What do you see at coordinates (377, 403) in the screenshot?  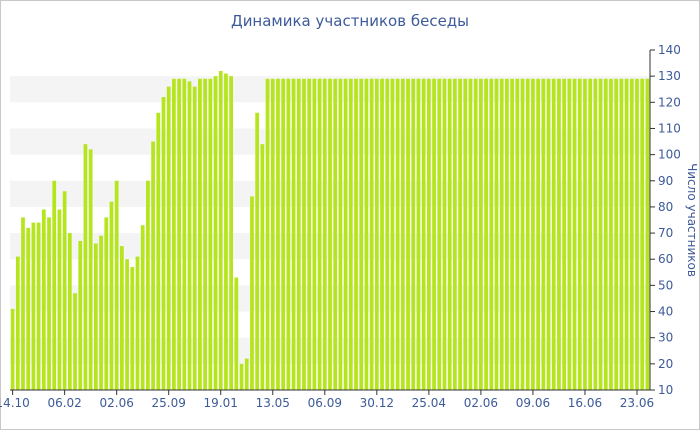 I see `x-tick-label: 30.12` at bounding box center [377, 403].